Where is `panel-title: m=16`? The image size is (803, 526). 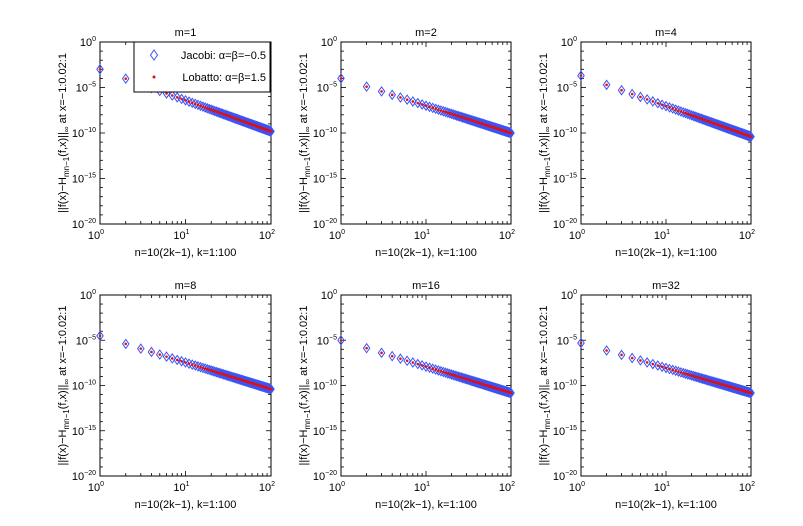
panel-title: m=16 is located at coordinates (426, 286).